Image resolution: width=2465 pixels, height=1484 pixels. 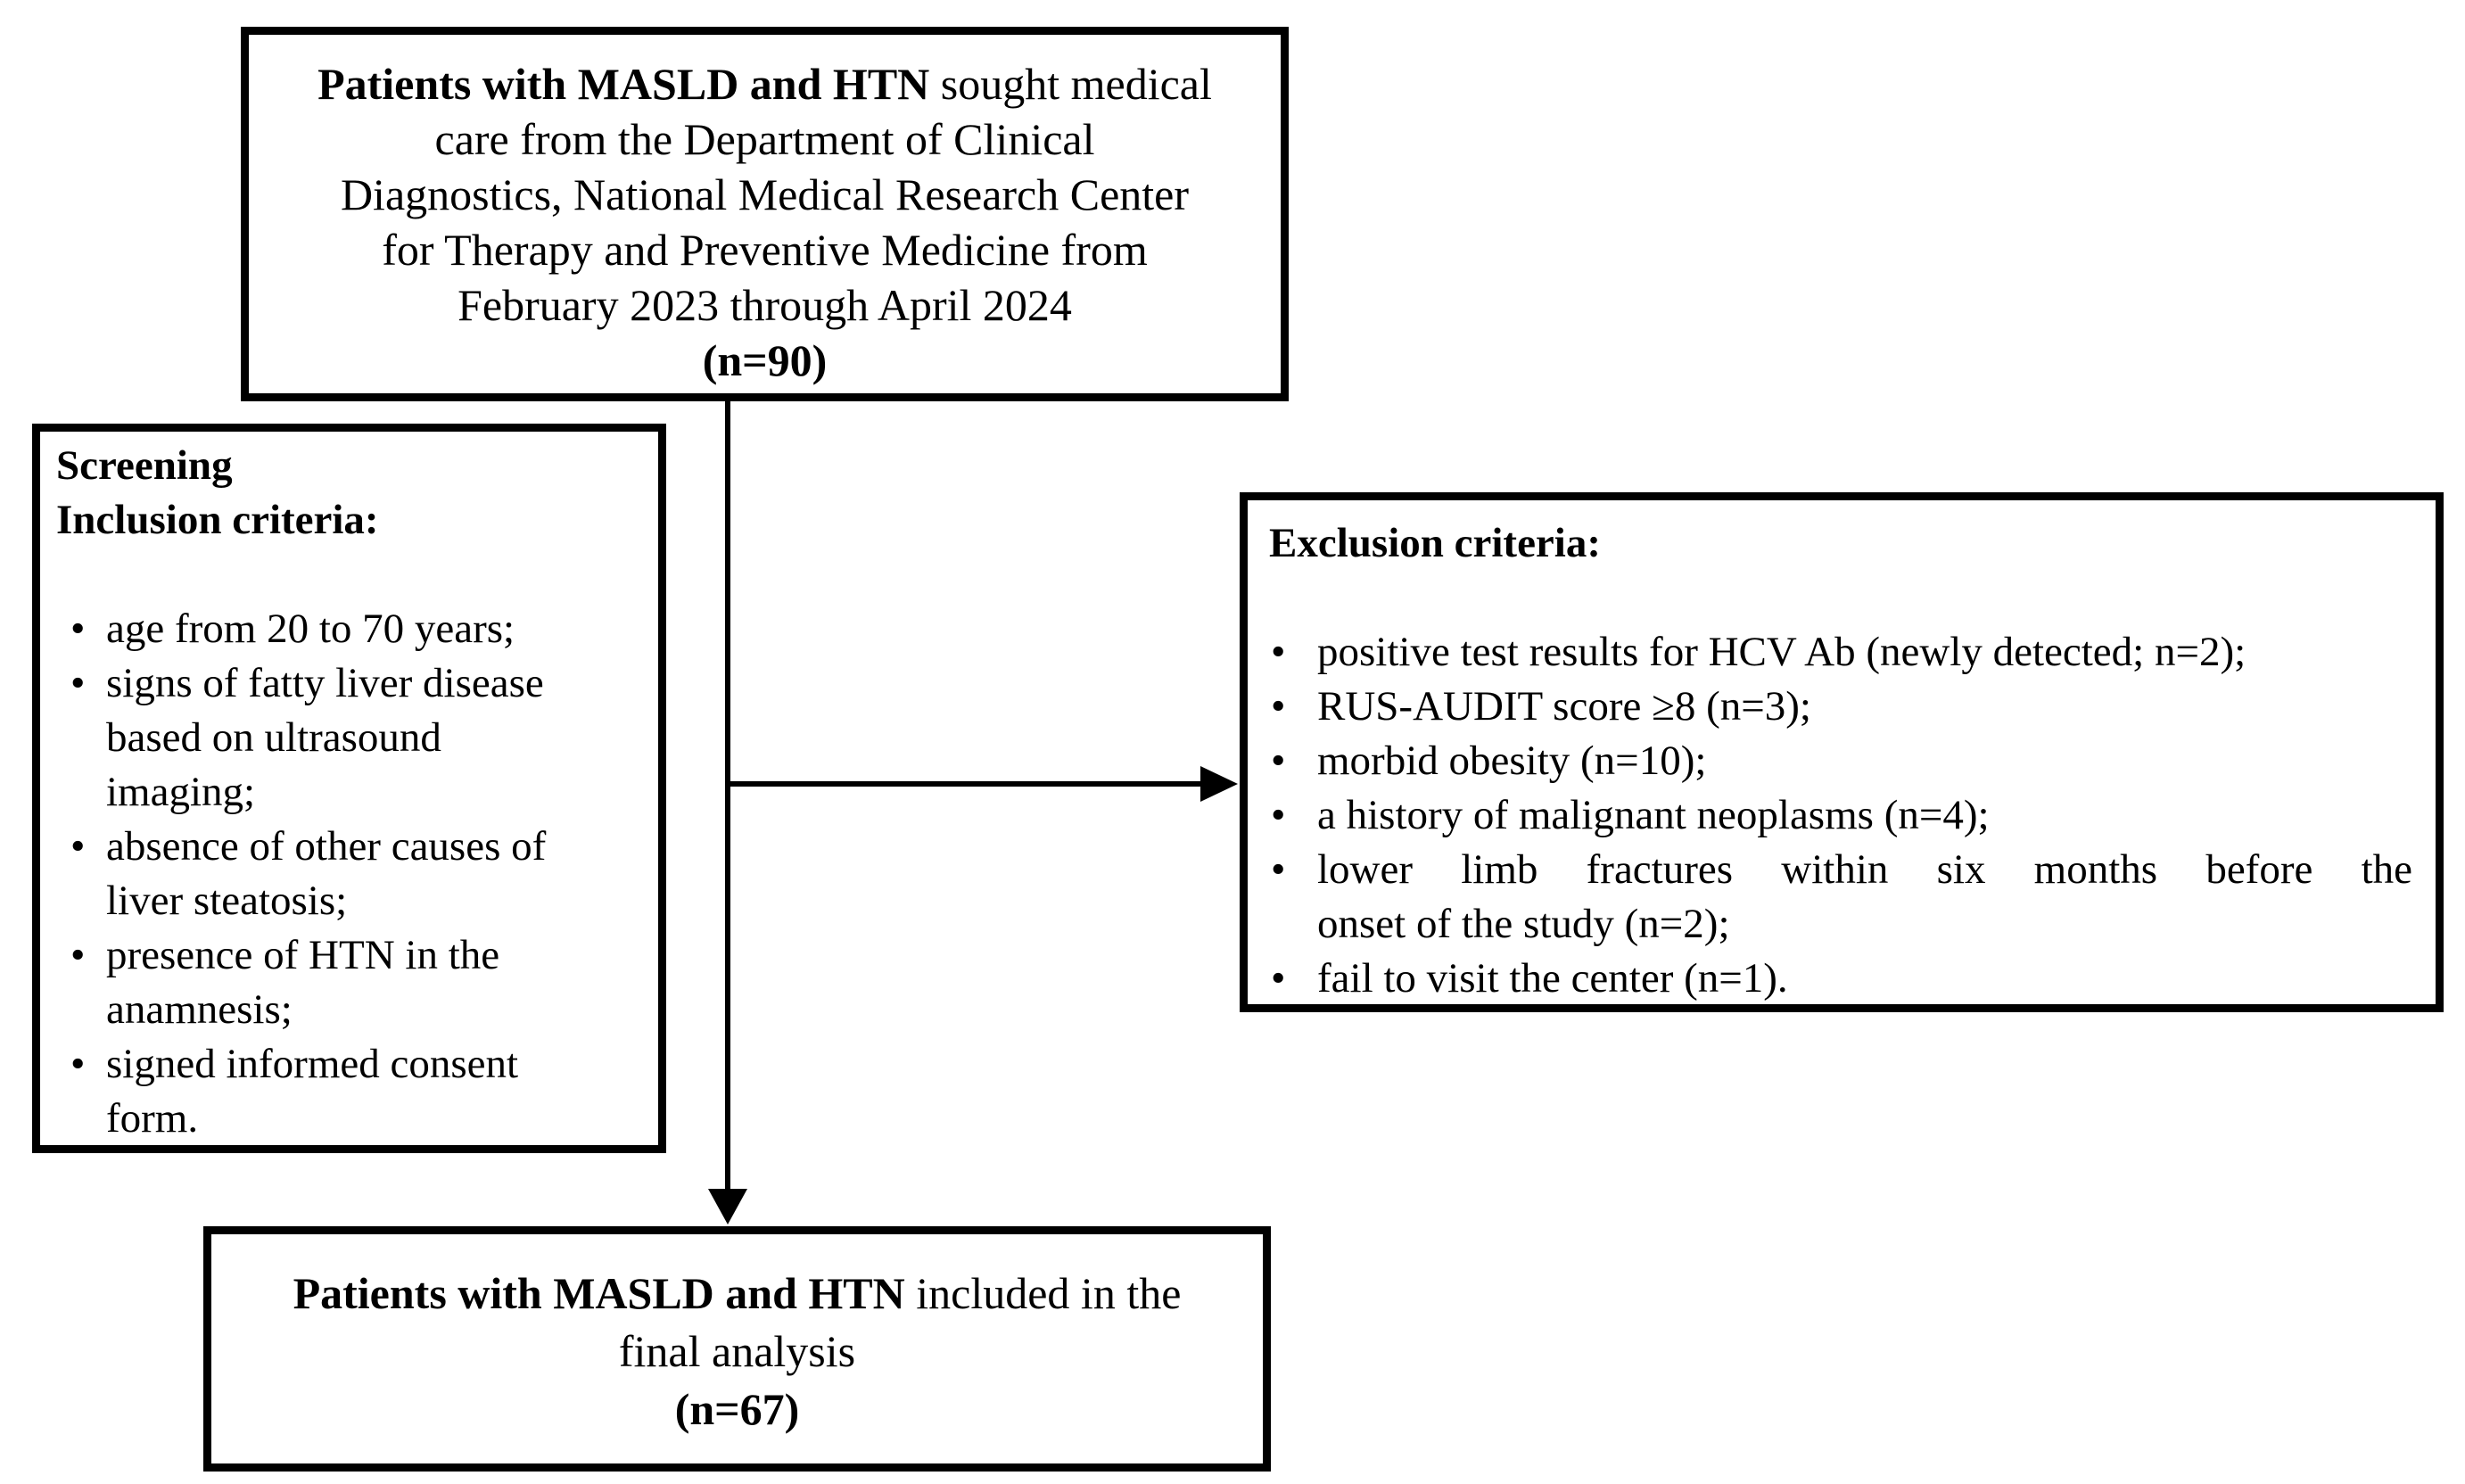 What do you see at coordinates (1512, 761) in the screenshot?
I see `exclusion-item-line: morbid obesity (n=10);` at bounding box center [1512, 761].